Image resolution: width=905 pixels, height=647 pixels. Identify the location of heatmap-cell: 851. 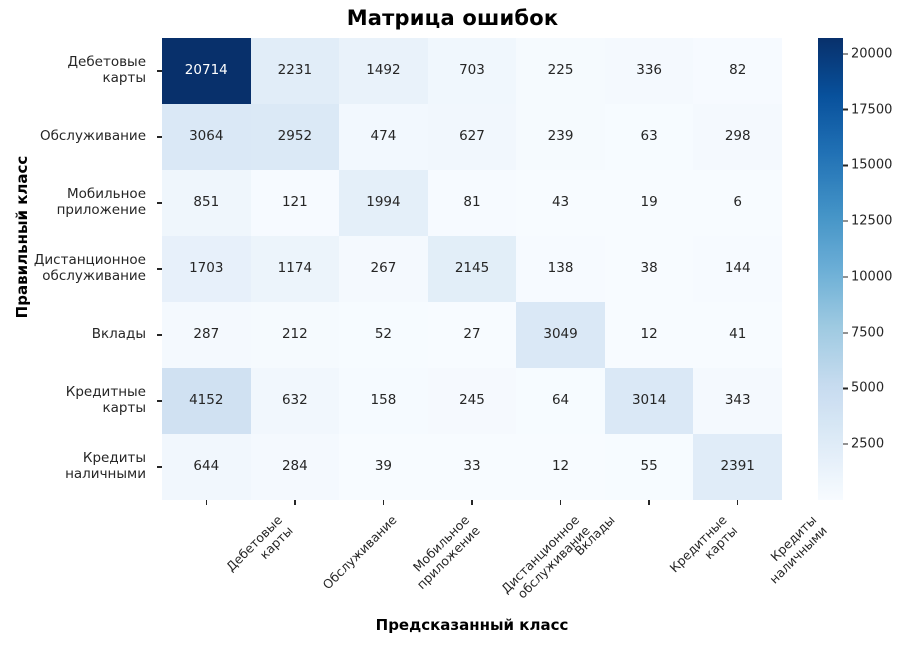
(206, 203).